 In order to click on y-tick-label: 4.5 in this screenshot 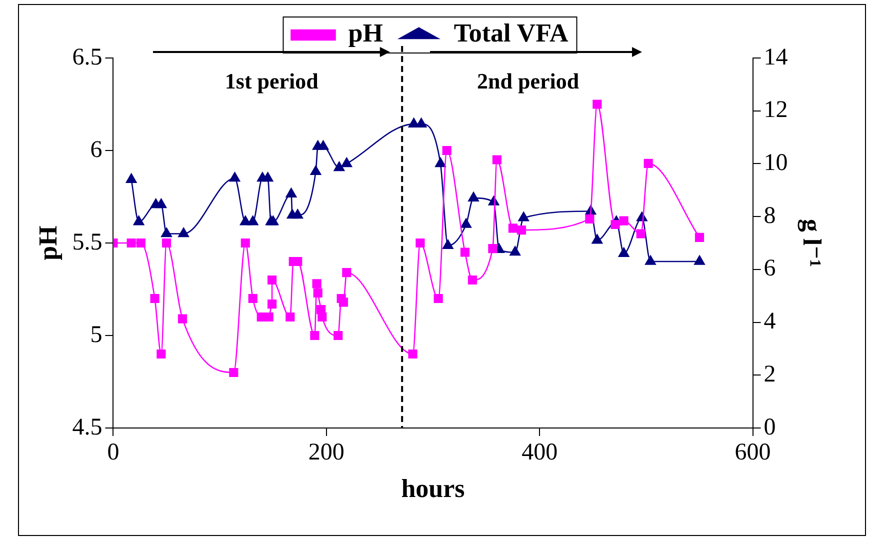, I will do `click(87, 427)`.